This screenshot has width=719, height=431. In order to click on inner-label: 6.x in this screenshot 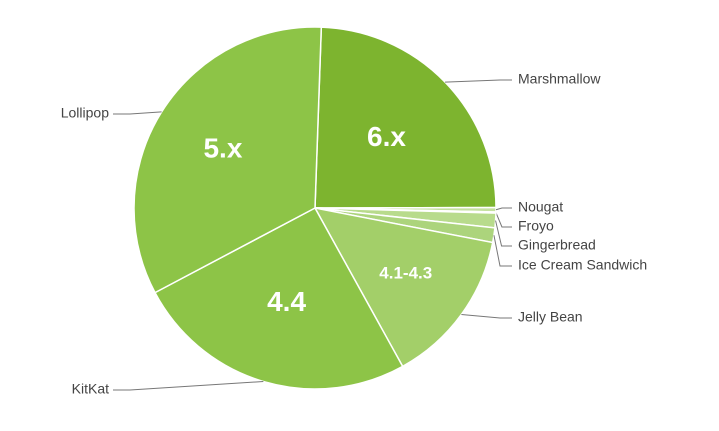, I will do `click(386, 136)`.